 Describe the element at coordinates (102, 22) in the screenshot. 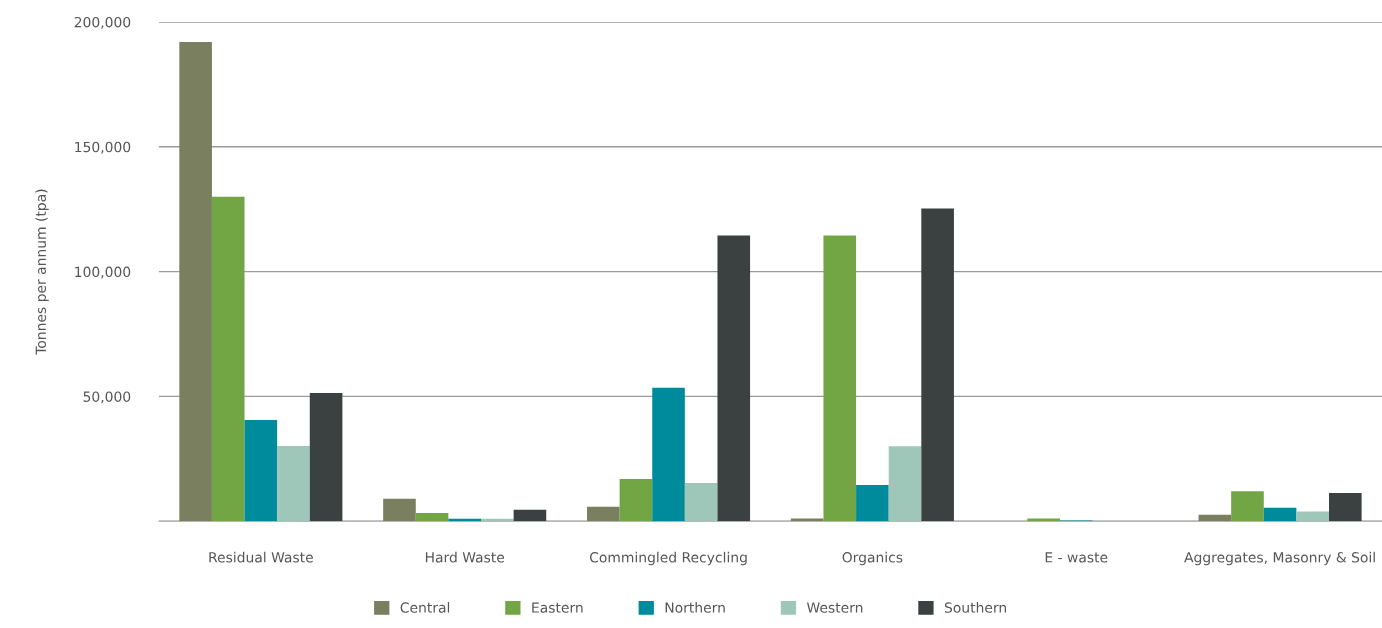

I see `y-tick-label: 200,000` at that location.